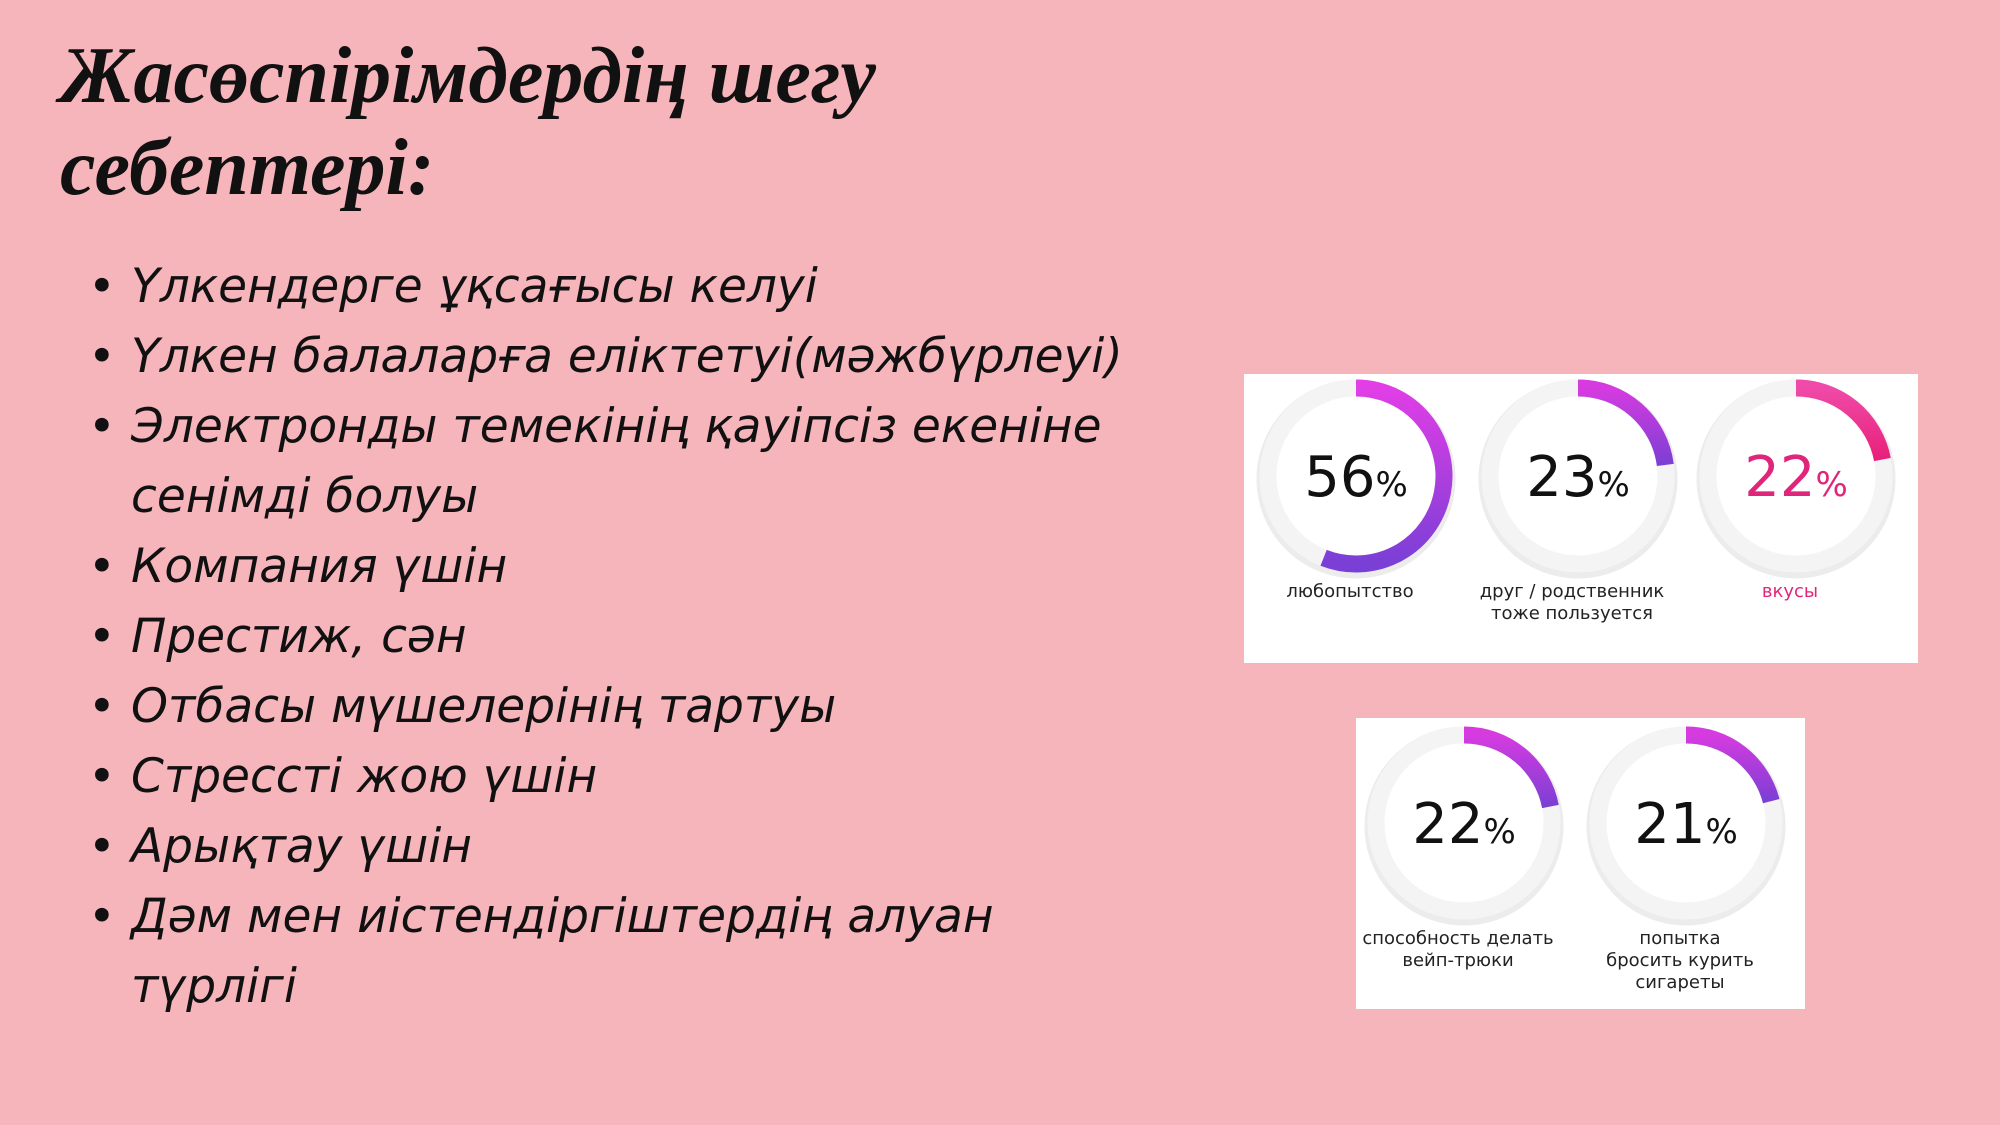  What do you see at coordinates (1339, 477) in the screenshot?
I see `value: 56` at bounding box center [1339, 477].